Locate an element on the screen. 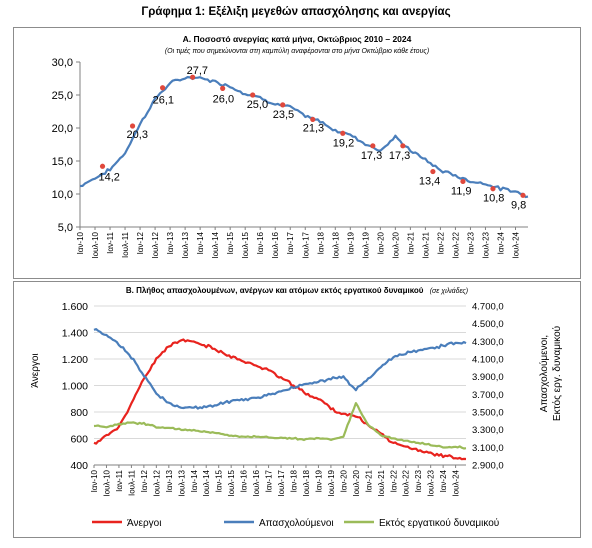 This screenshot has width=592, height=548. x-tick-label: Ιαν-11 is located at coordinates (119, 480).